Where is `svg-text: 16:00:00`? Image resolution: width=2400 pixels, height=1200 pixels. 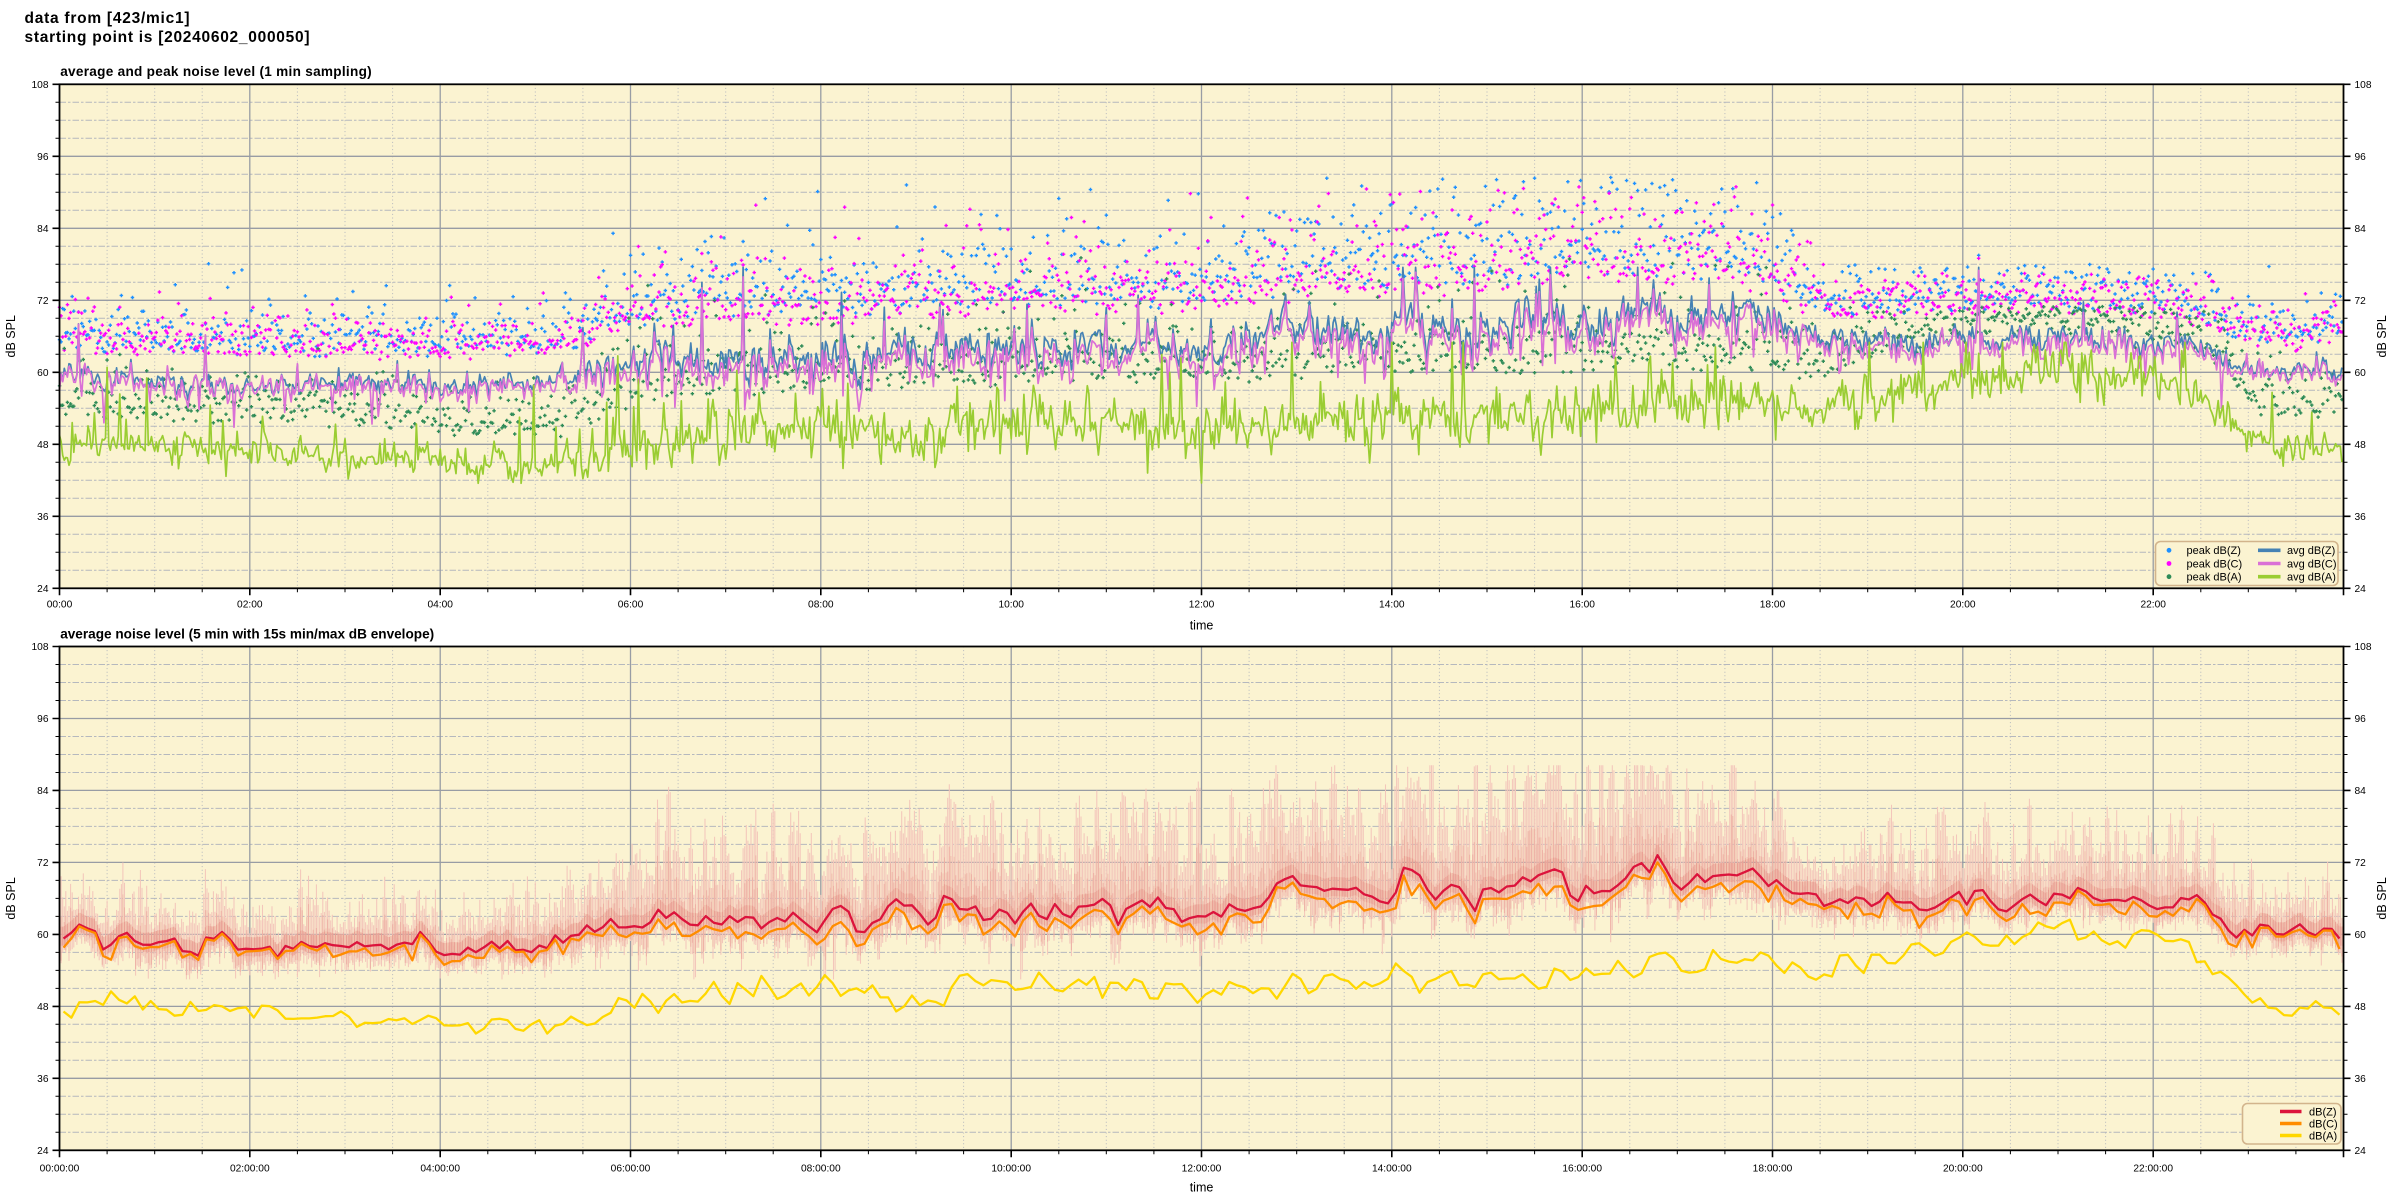 svg-text: 16:00:00 is located at coordinates (1582, 1168).